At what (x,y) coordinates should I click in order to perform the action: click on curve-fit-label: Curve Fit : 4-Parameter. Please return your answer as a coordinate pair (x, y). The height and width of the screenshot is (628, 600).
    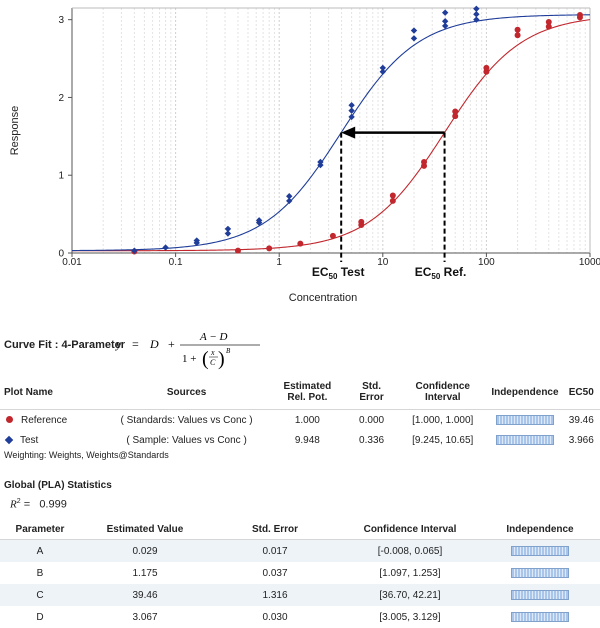
    Looking at the image, I should click on (65, 345).